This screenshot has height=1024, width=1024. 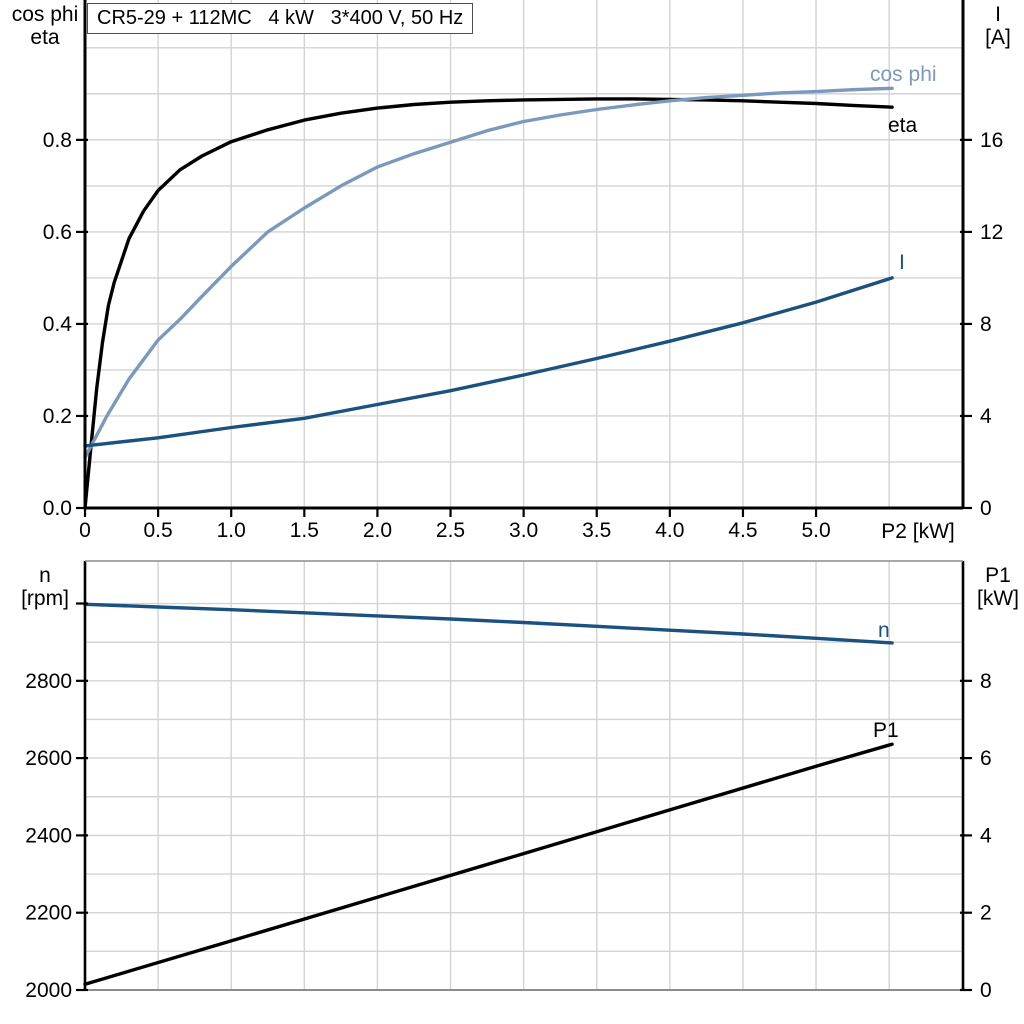 What do you see at coordinates (48, 990) in the screenshot?
I see `tick-label-left: 2000` at bounding box center [48, 990].